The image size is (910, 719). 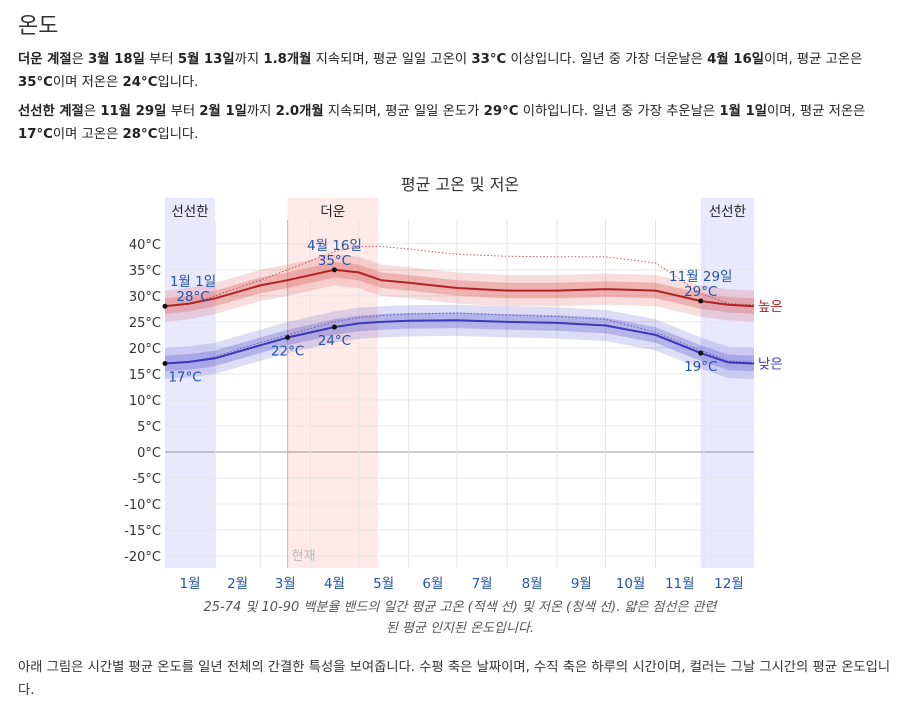 What do you see at coordinates (145, 271) in the screenshot?
I see `y-tick-label: 35°C` at bounding box center [145, 271].